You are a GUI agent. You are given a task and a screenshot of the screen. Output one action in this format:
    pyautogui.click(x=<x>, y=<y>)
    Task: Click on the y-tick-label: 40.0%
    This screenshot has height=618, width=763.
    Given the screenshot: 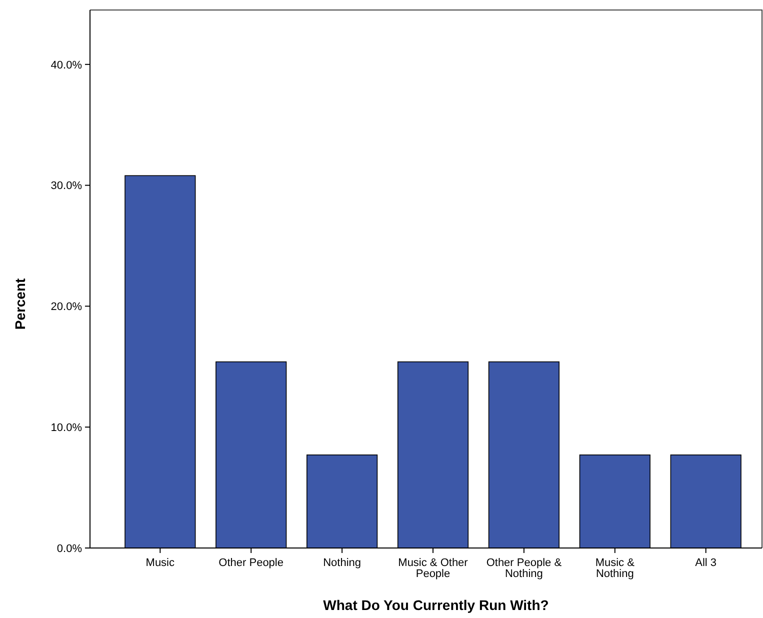 What is the action you would take?
    pyautogui.click(x=66, y=65)
    